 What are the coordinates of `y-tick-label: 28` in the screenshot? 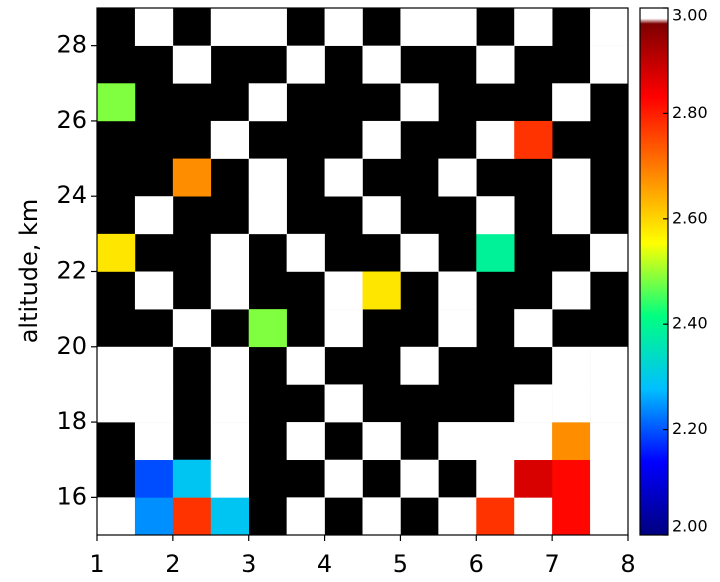 It's located at (71, 45).